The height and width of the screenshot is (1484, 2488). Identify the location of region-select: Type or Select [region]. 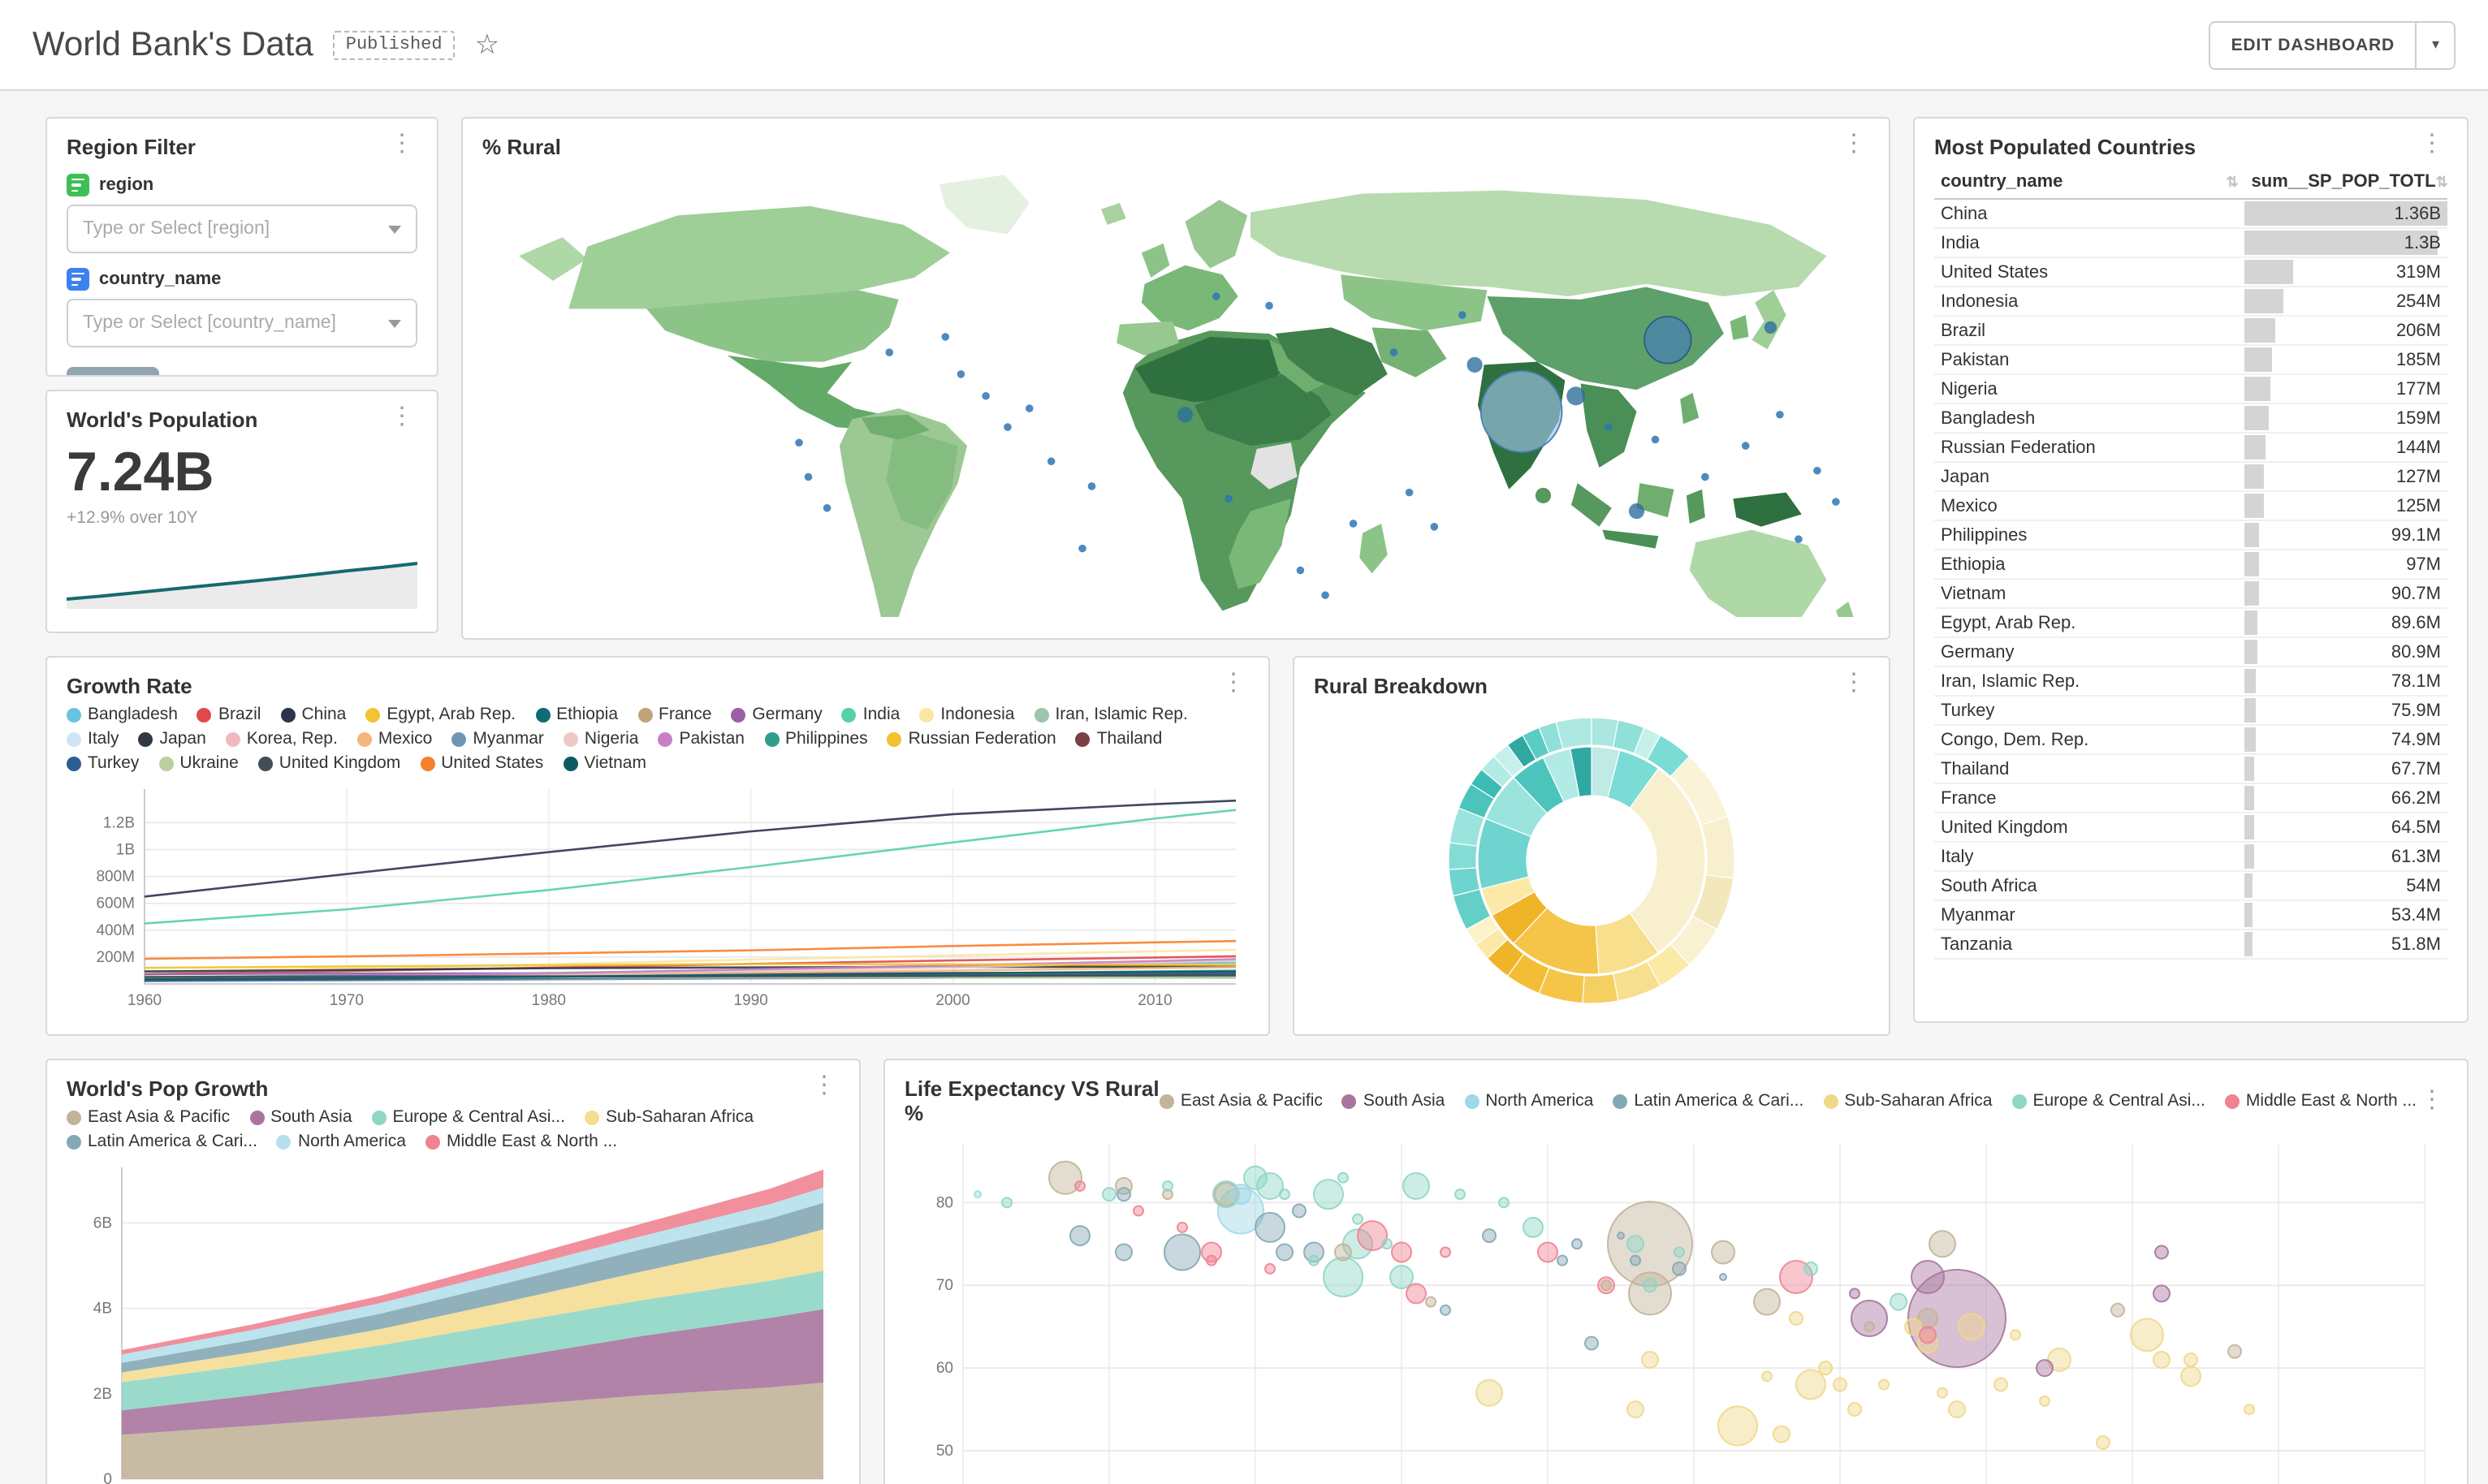
(242, 229).